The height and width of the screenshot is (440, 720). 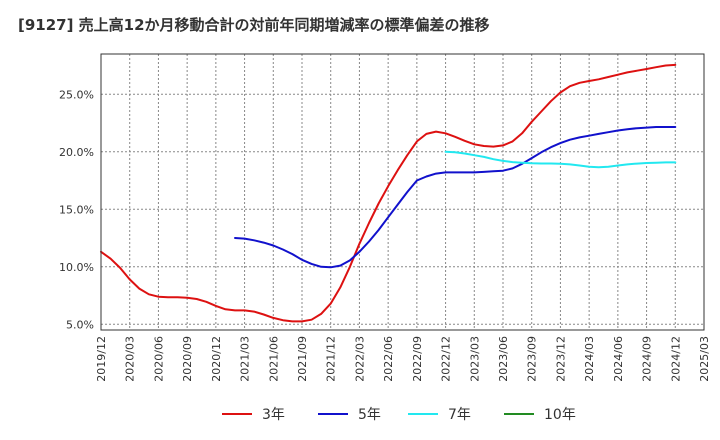 What do you see at coordinates (331, 359) in the screenshot?
I see `x-tick-label: 2021/12` at bounding box center [331, 359].